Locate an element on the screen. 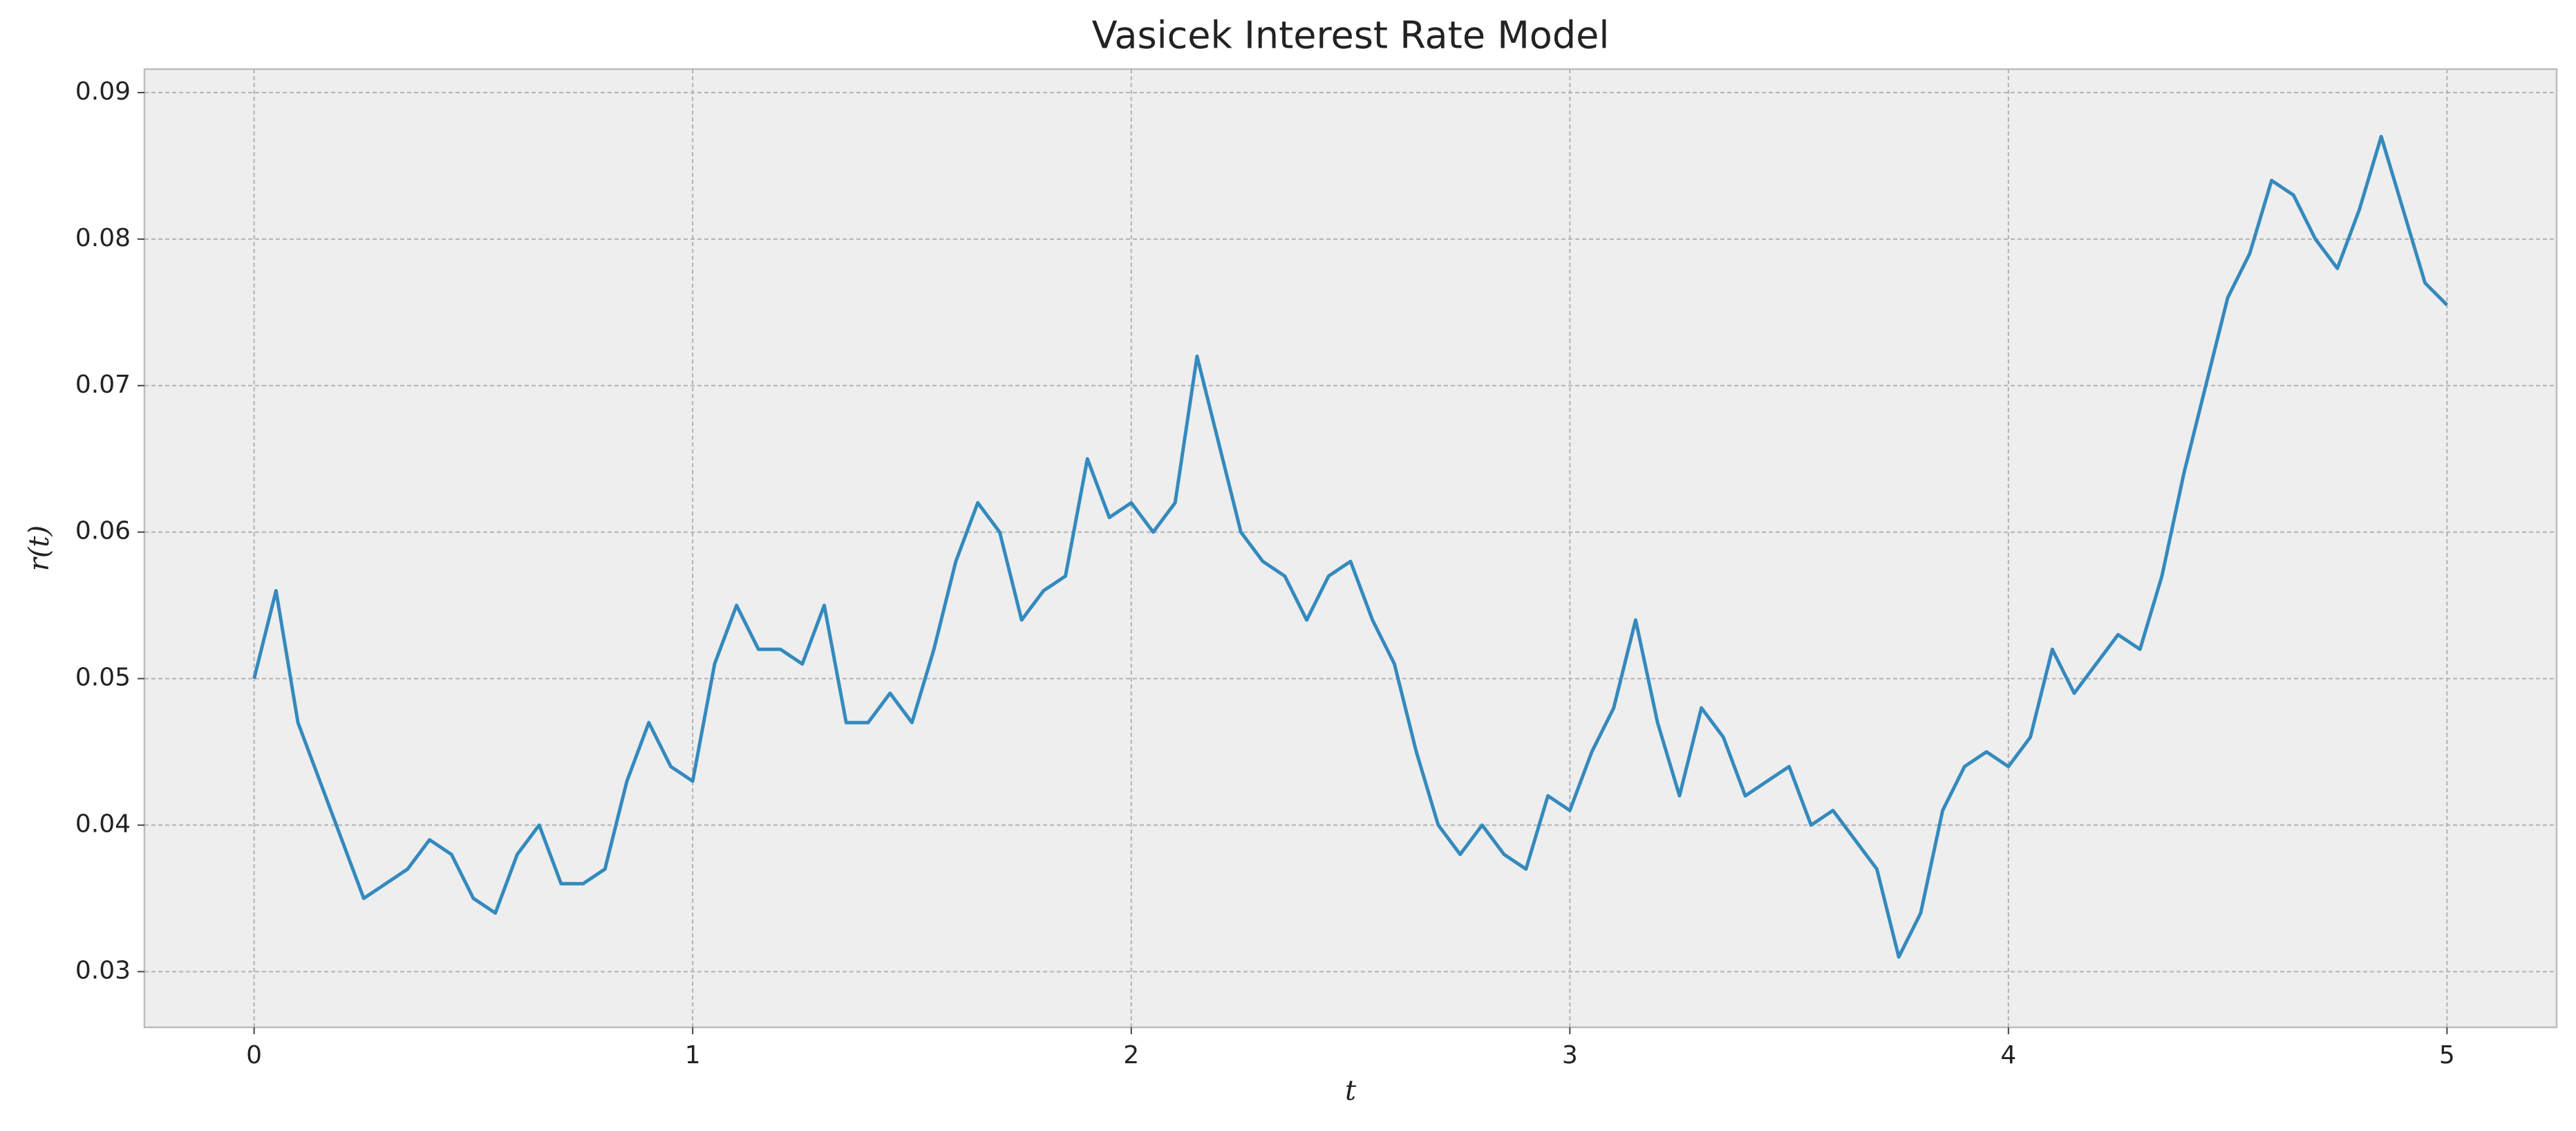 The height and width of the screenshot is (1131, 2576). x-tick-label: 0 is located at coordinates (254, 1055).